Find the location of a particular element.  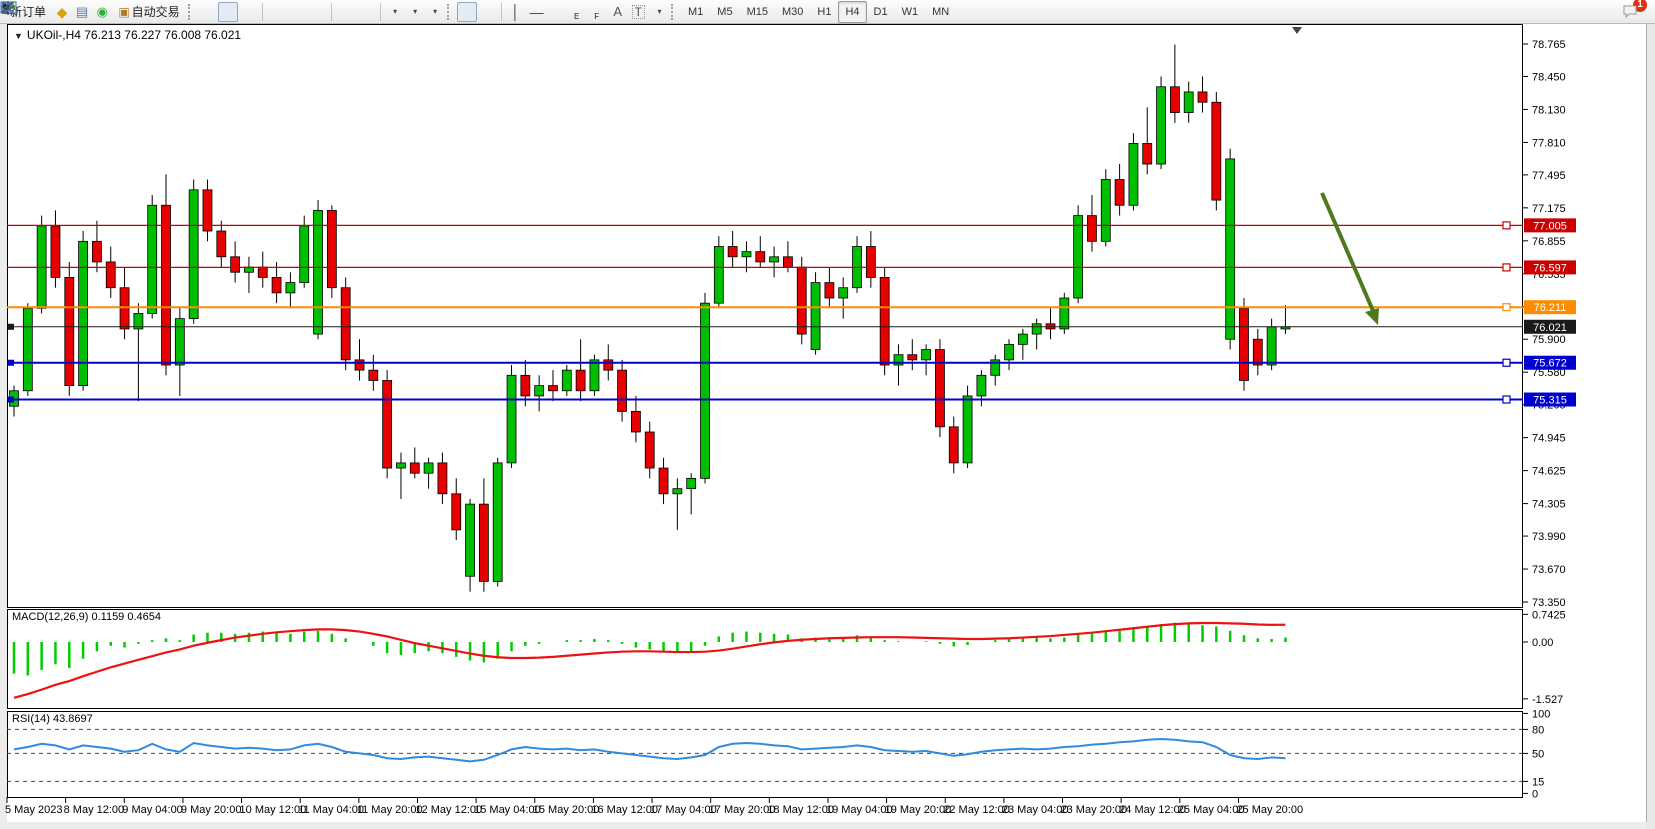

price-badge-value: 75.315 is located at coordinates (1550, 401).